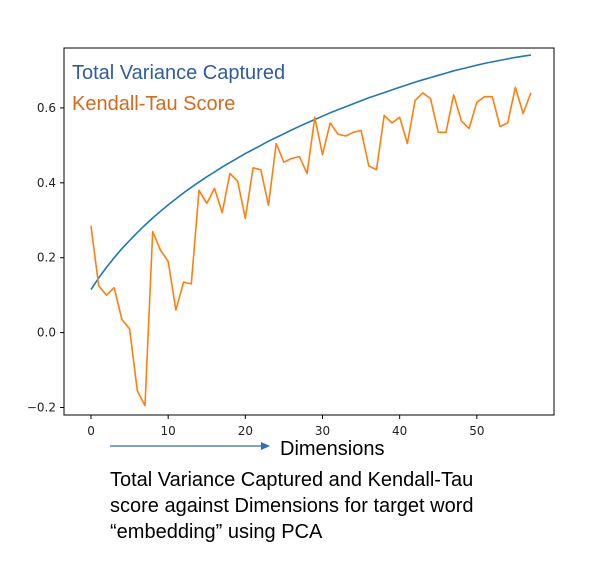  What do you see at coordinates (46, 108) in the screenshot?
I see `y-tick-label: 0.6` at bounding box center [46, 108].